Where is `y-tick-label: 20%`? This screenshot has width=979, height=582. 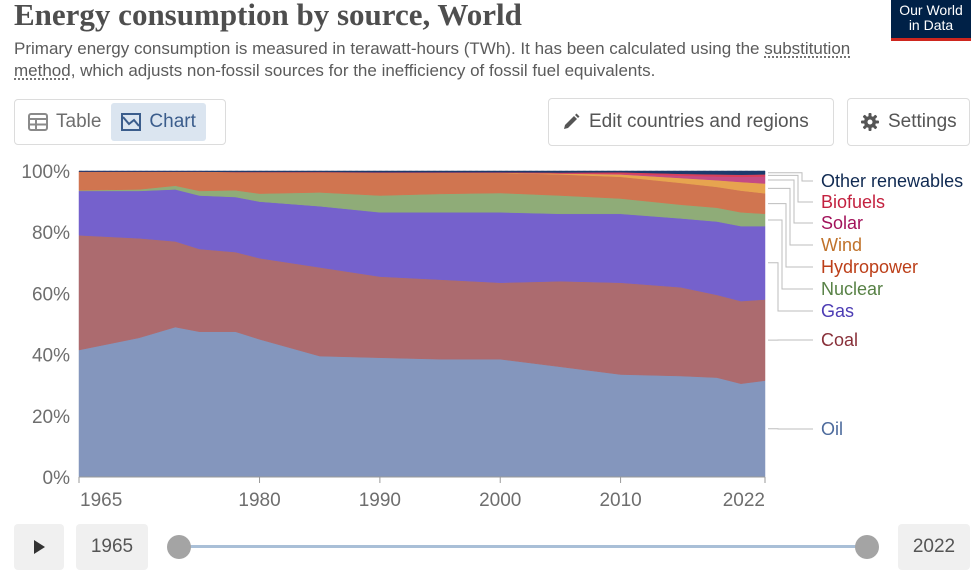 y-tick-label: 20% is located at coordinates (51, 417).